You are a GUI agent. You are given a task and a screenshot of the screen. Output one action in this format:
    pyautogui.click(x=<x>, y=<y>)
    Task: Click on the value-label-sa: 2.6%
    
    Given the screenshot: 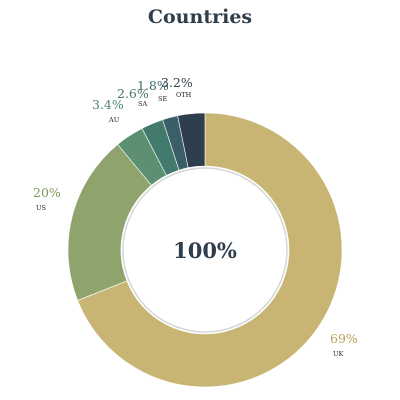 What is the action you would take?
    pyautogui.click(x=133, y=93)
    